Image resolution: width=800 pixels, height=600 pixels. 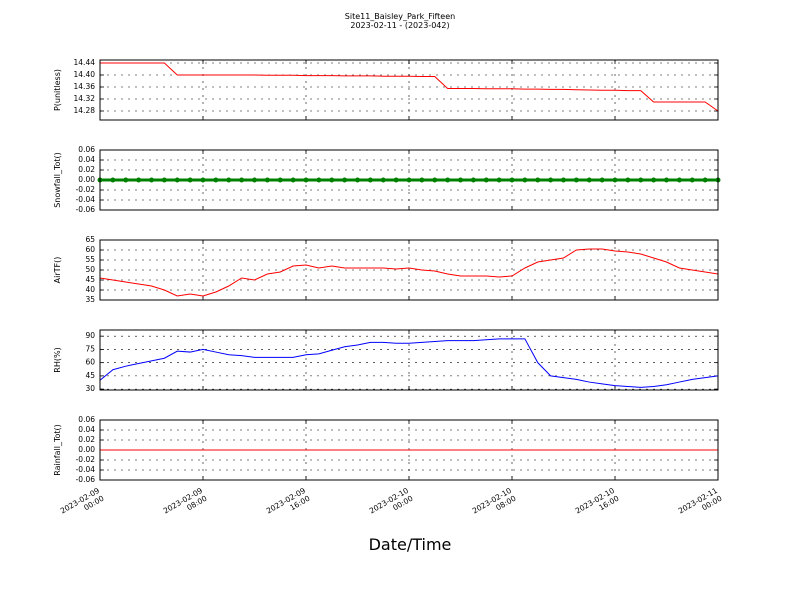 What do you see at coordinates (85, 110) in the screenshot?
I see `y-tick-label: 14.28` at bounding box center [85, 110].